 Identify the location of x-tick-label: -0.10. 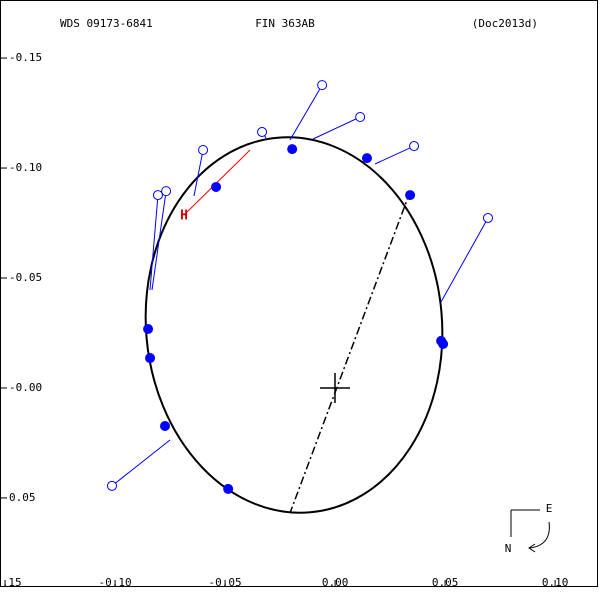
(115, 582).